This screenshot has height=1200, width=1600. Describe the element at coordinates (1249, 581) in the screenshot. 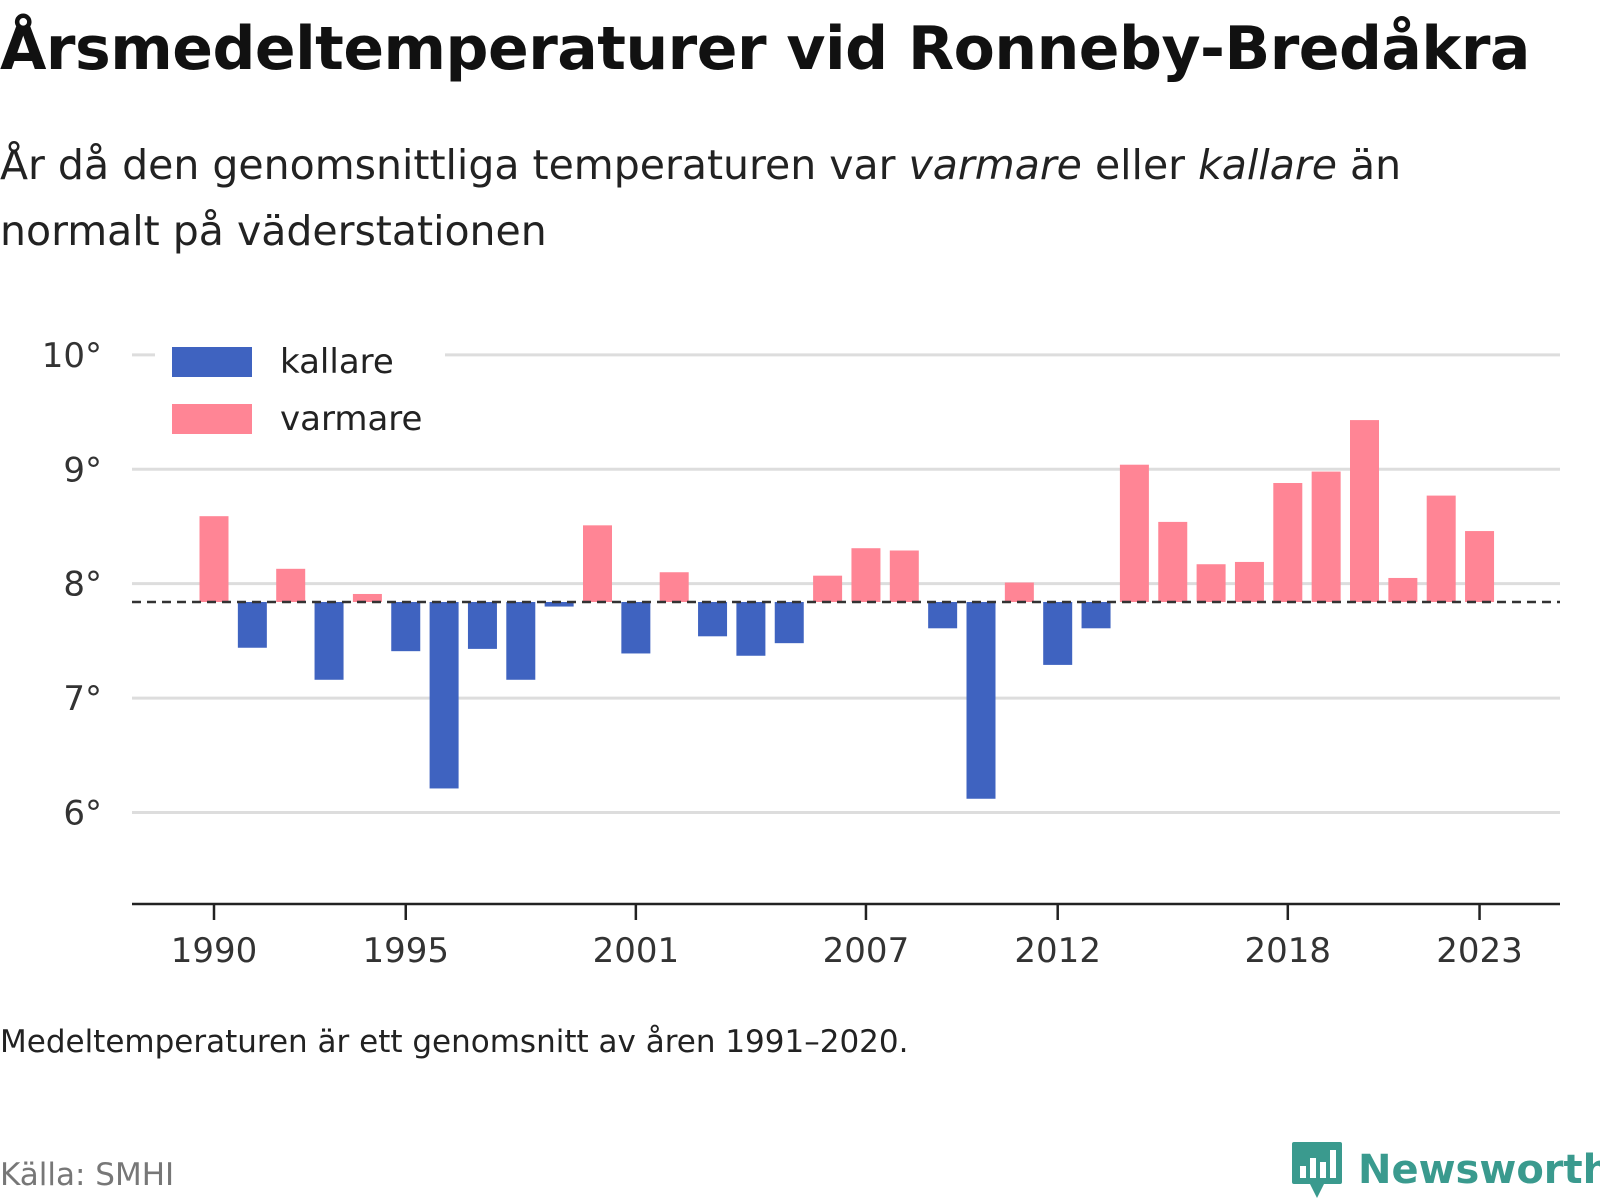

I see `bar-2017` at that location.